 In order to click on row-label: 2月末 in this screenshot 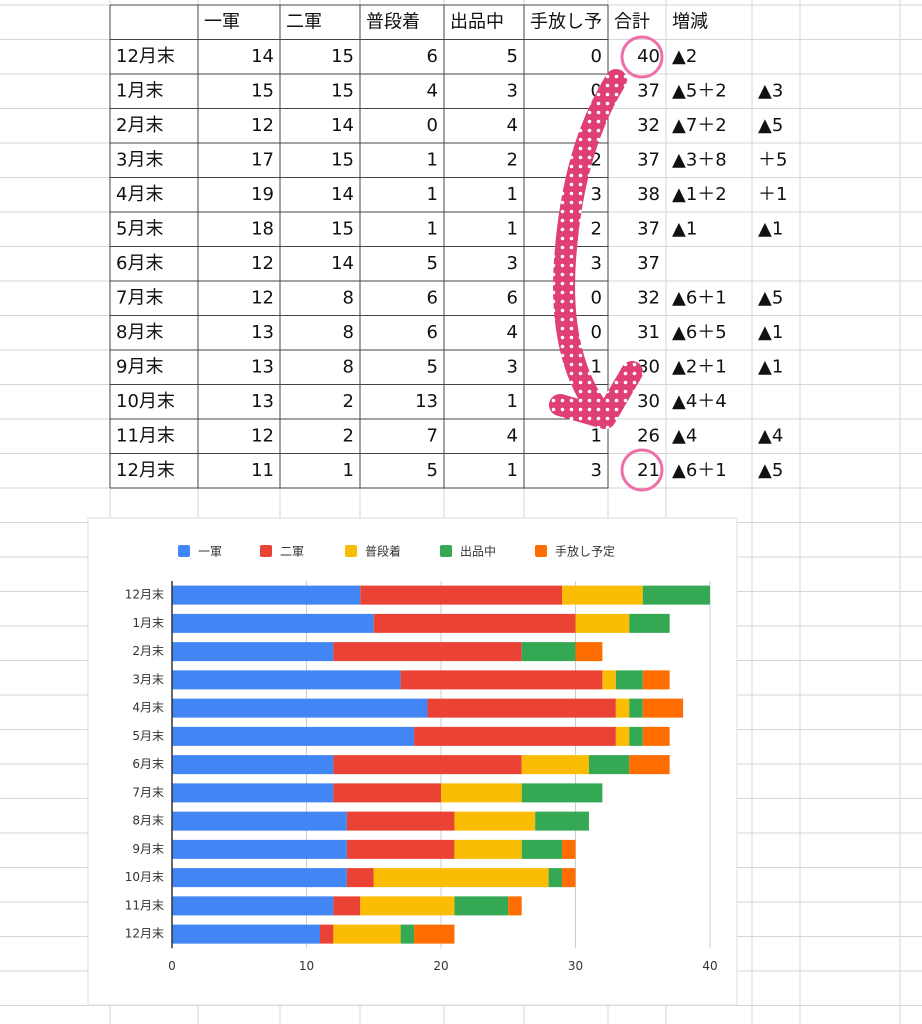, I will do `click(139, 125)`.